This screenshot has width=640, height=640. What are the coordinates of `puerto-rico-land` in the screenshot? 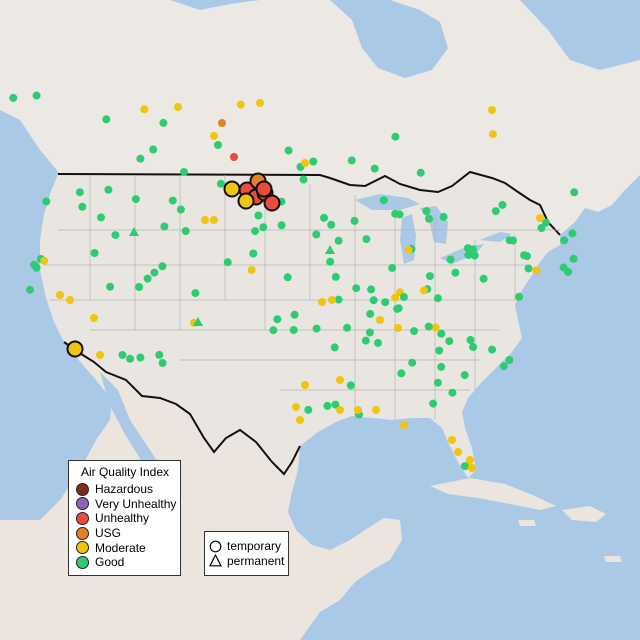 It's located at (613, 559).